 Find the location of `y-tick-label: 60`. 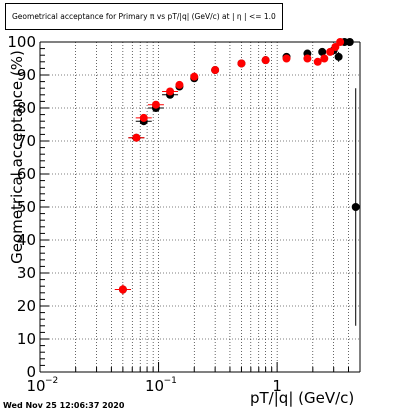

y-tick-label: 60 is located at coordinates (26, 174).